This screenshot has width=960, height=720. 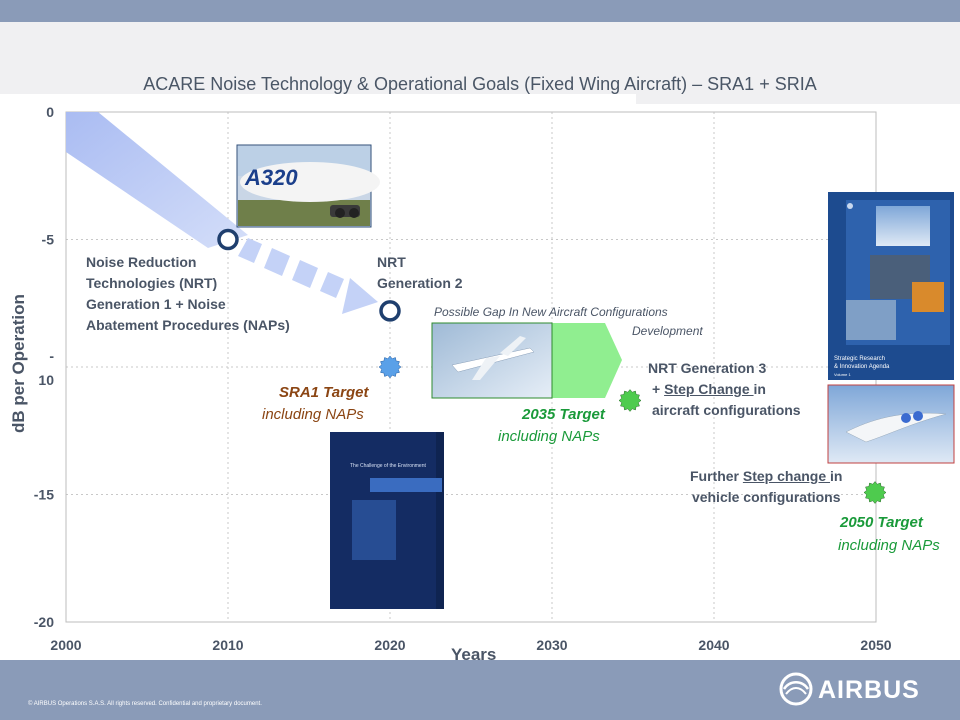 I want to click on nrt3-line3: aircraft configurations, so click(x=726, y=410).